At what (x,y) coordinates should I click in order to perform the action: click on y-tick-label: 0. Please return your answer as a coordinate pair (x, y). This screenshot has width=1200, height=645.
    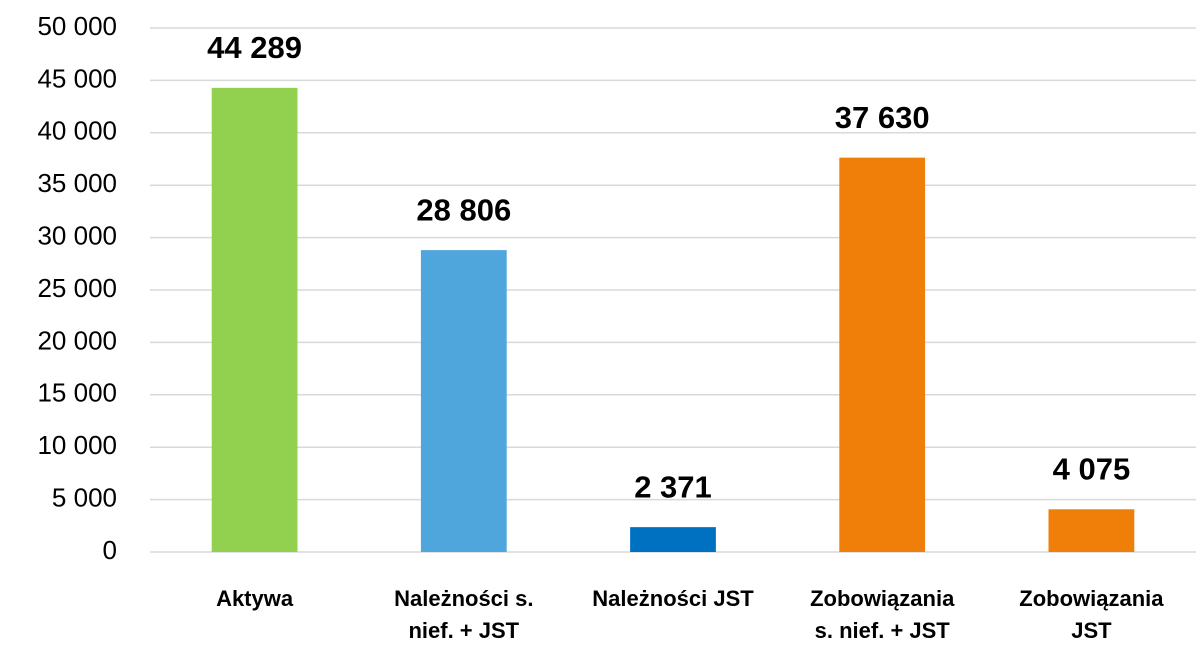
    Looking at the image, I should click on (110, 550).